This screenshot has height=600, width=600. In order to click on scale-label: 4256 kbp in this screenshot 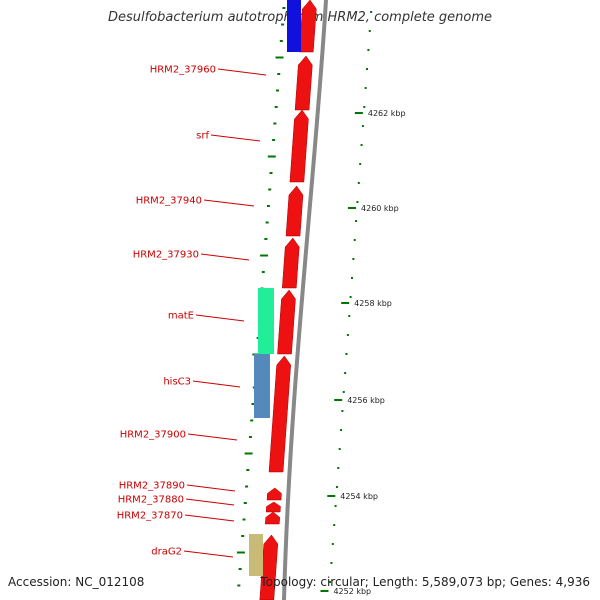, I will do `click(366, 400)`.